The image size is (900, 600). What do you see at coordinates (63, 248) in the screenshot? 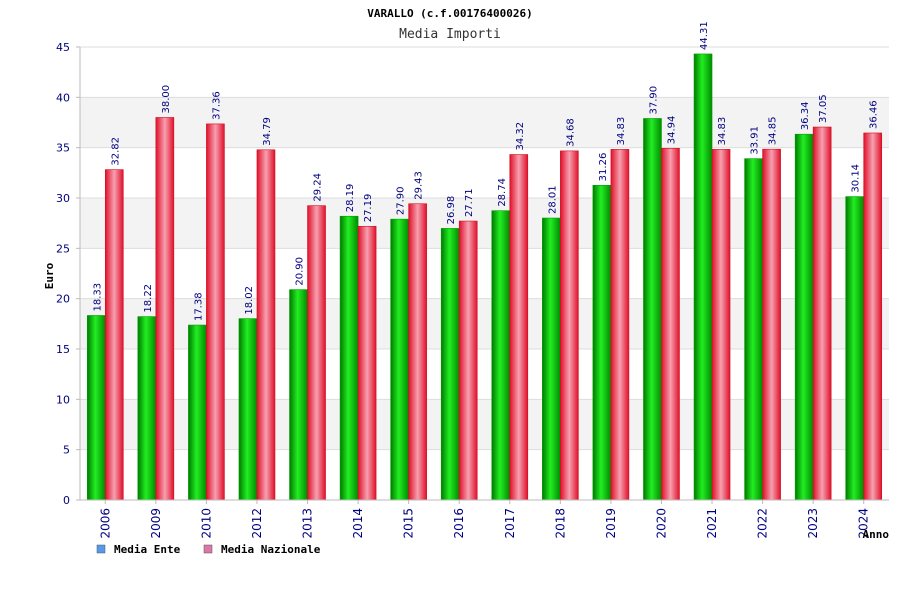
I see `y-tick-label: 25` at bounding box center [63, 248].